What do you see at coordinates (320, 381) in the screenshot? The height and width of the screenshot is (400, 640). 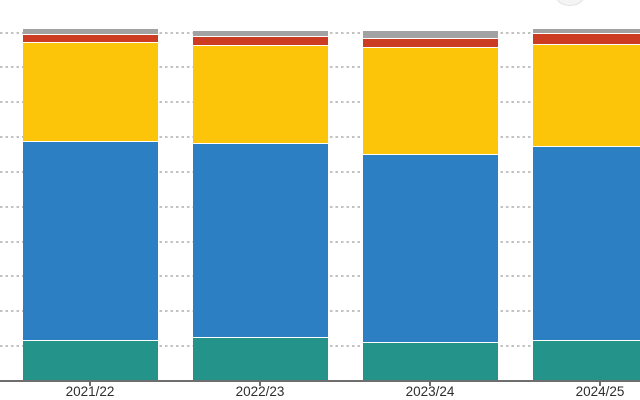 I see `x-axis-line` at bounding box center [320, 381].